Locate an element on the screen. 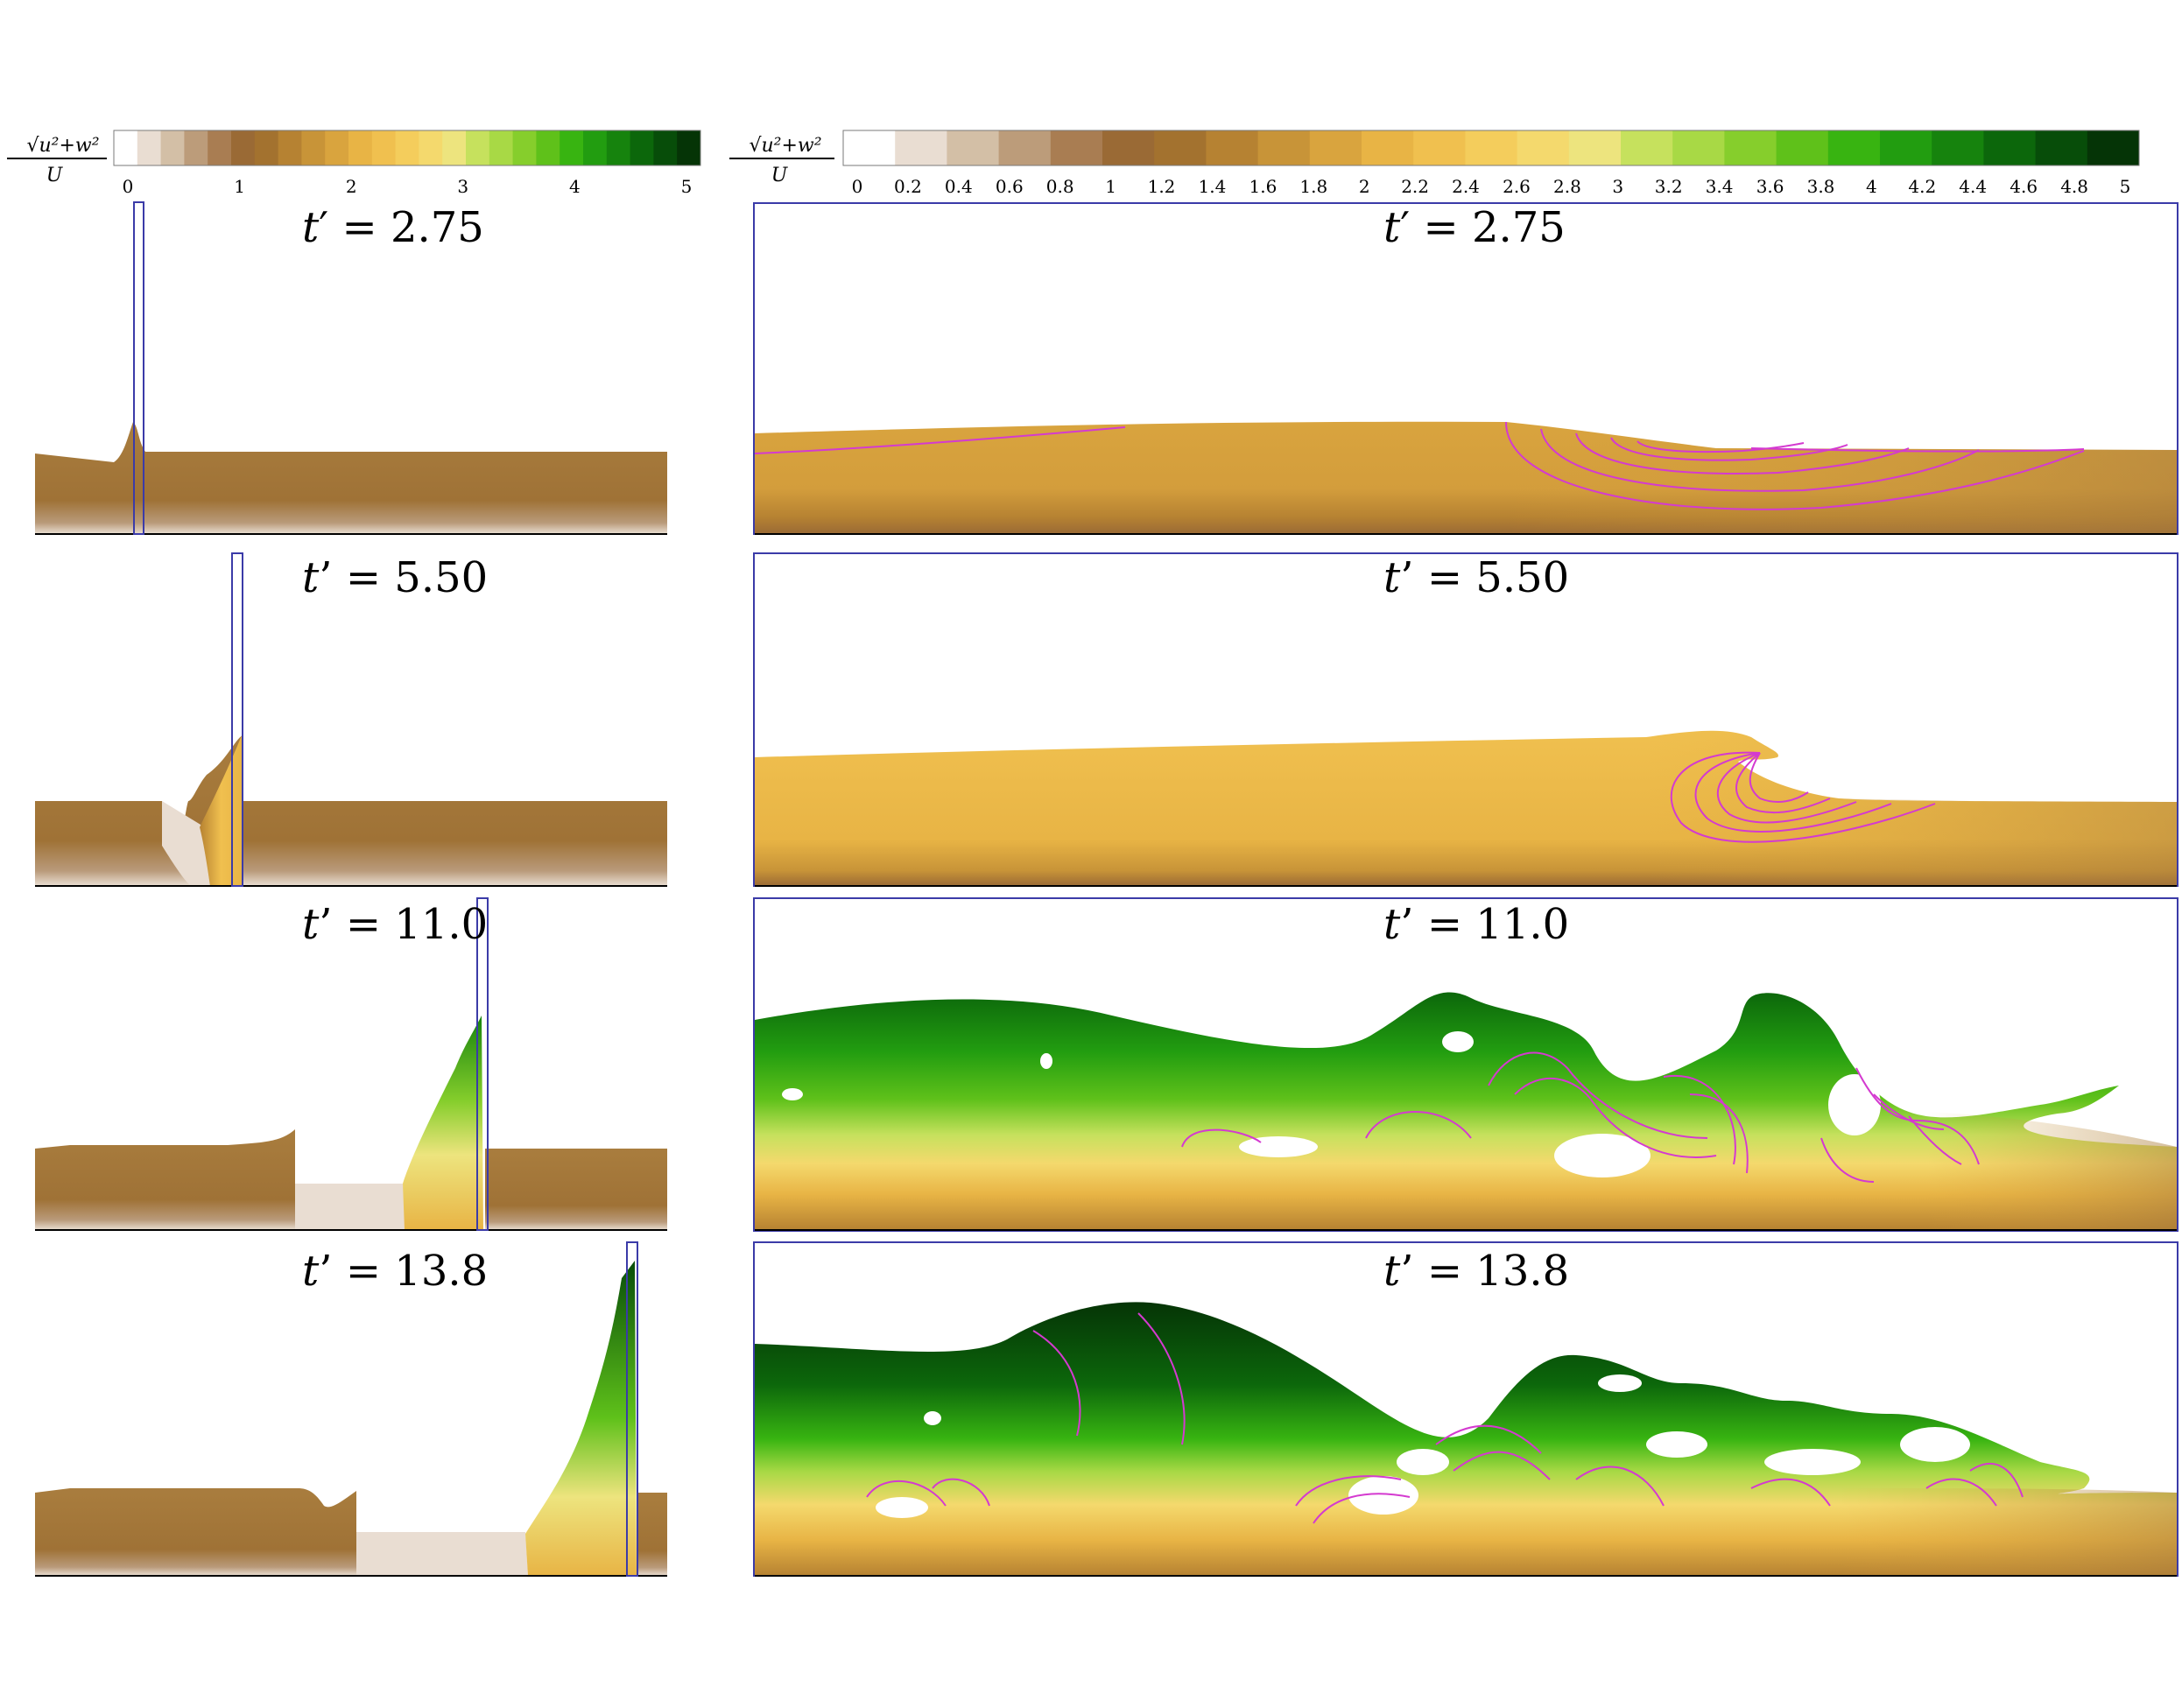  colorbar-tick-label: 4.8 is located at coordinates (2074, 187).